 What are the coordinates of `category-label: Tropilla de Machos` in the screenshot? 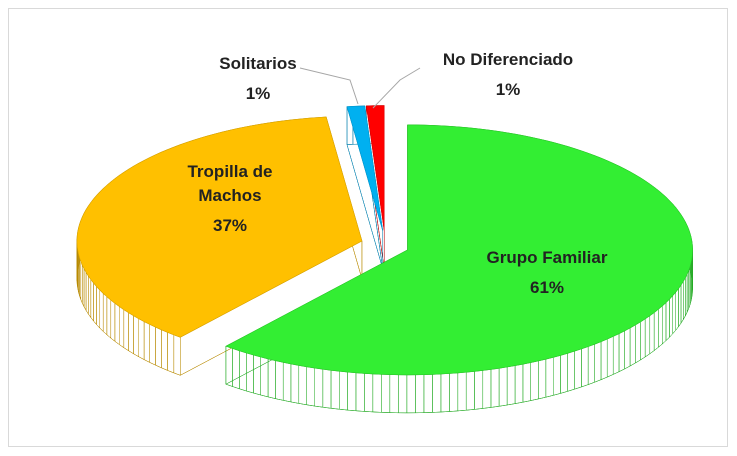 It's located at (230, 183).